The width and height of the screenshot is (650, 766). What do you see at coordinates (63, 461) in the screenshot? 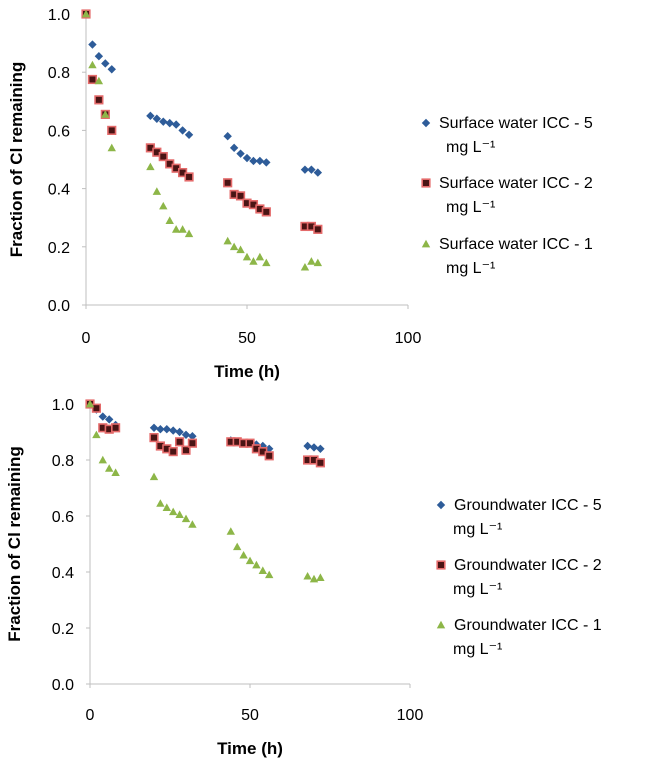
I see `y-tick-label: 0.8` at bounding box center [63, 461].